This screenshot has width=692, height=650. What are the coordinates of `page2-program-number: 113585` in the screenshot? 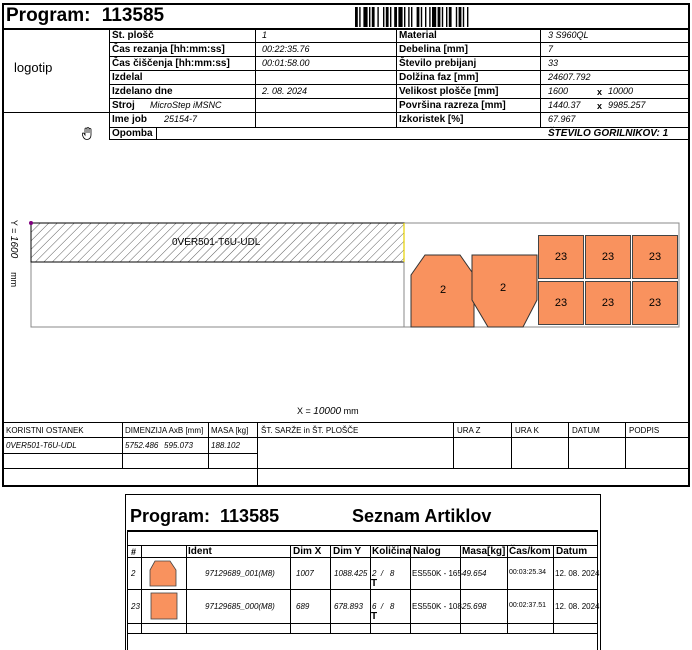 It's located at (250, 516).